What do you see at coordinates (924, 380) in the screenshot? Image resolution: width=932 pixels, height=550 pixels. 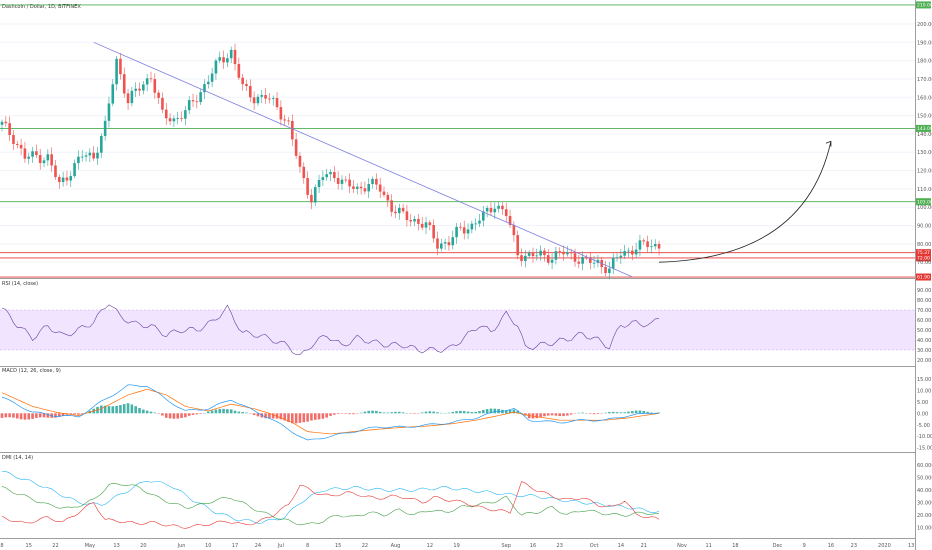 I see `macd-tick-label: 15.00` at bounding box center [924, 380].